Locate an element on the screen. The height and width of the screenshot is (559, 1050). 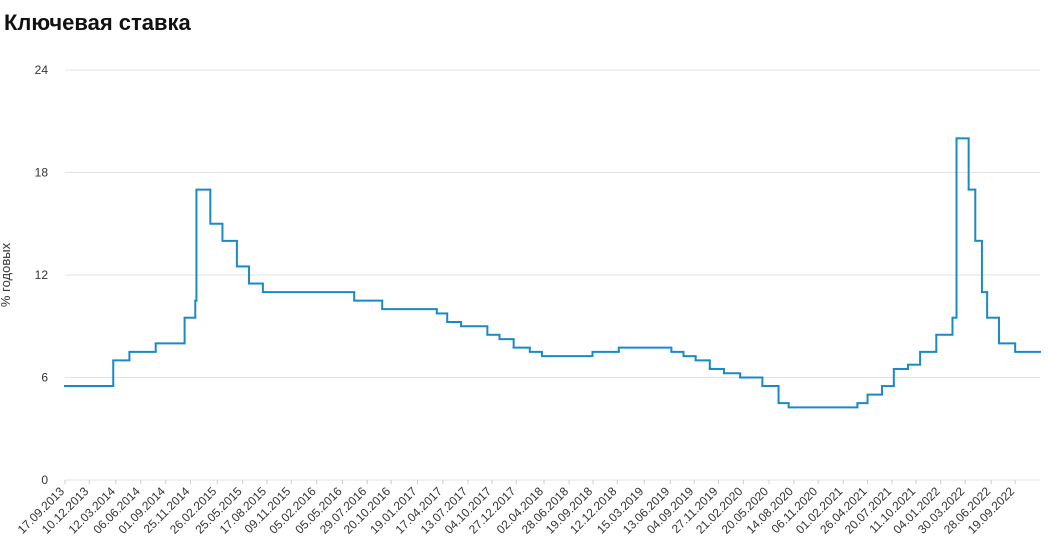
y-axis-label: % годовых is located at coordinates (6, 274).